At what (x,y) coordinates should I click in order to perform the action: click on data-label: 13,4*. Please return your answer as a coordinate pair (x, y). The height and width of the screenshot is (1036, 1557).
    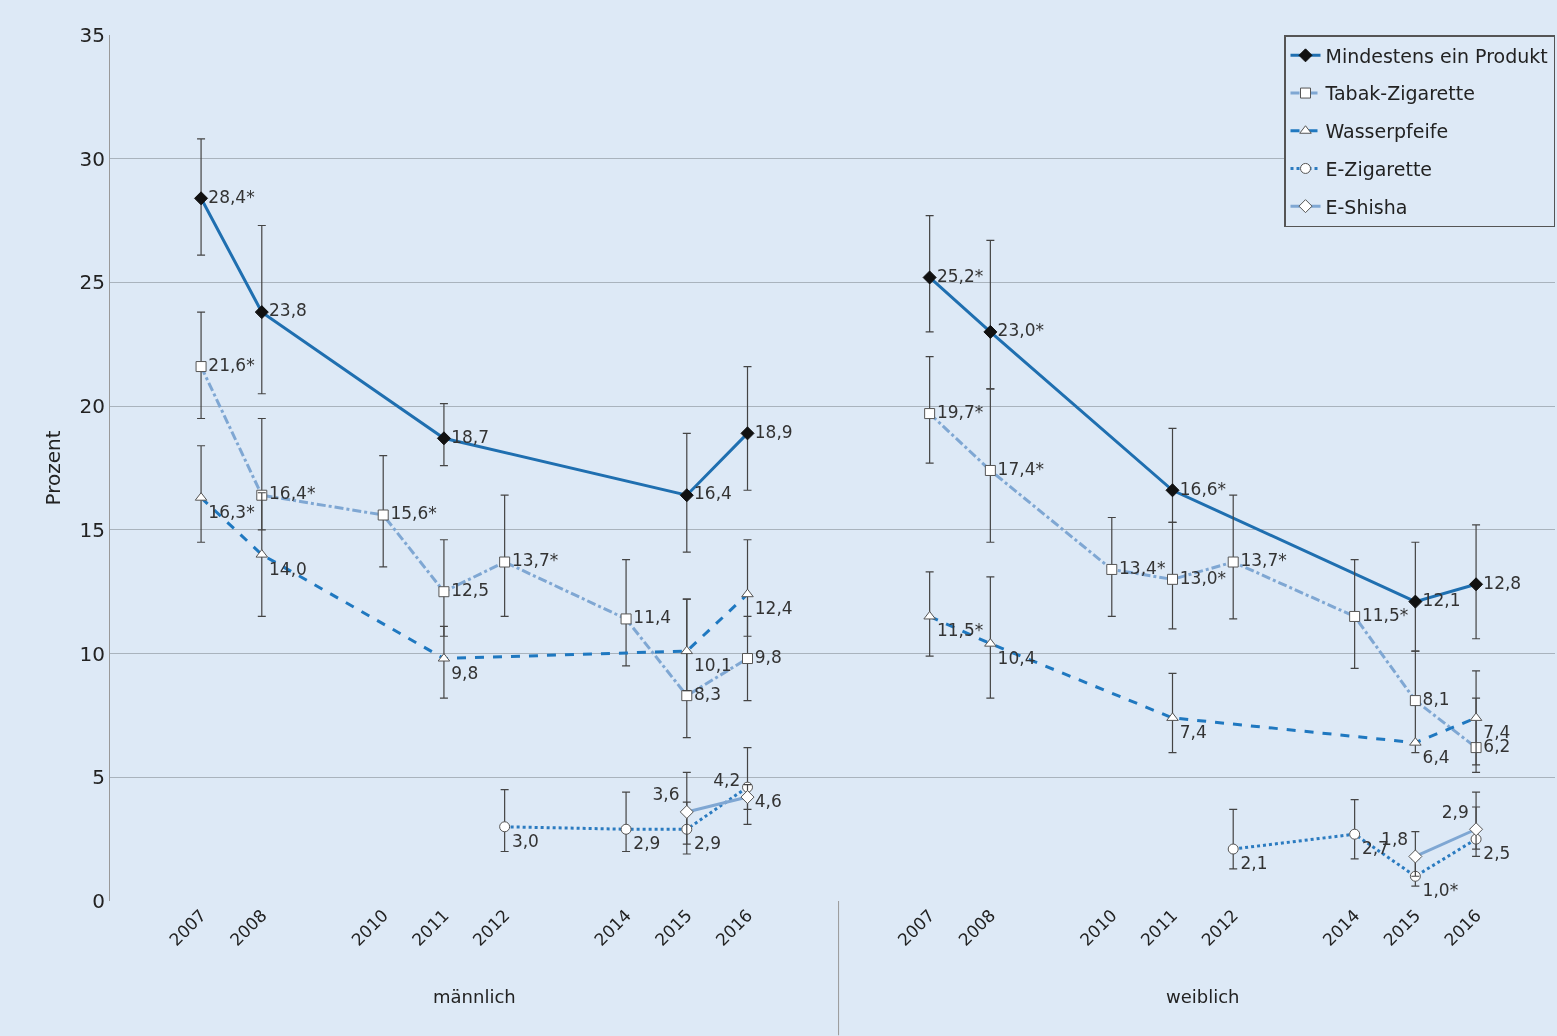
    Looking at the image, I should click on (1142, 567).